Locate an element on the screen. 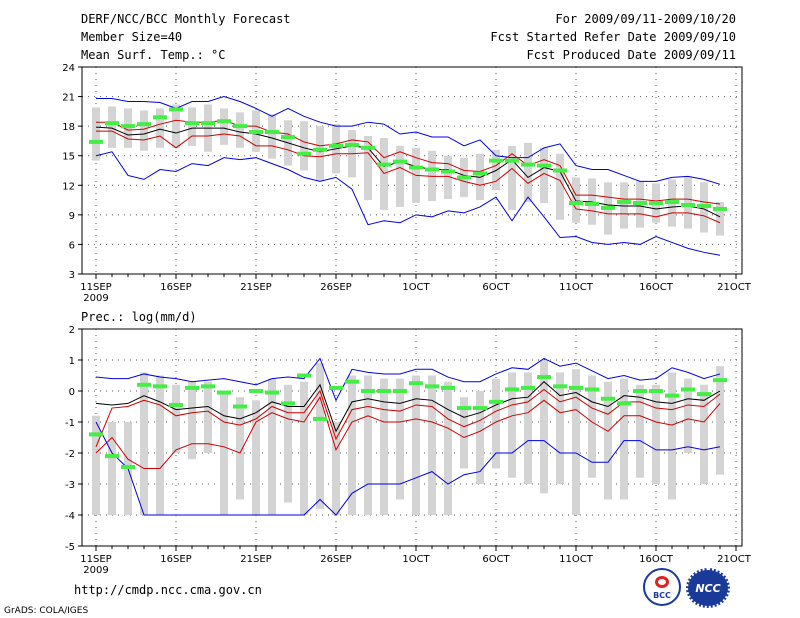 This screenshot has height=618, width=800. precipitation-x-tick-label: 21OCT is located at coordinates (734, 559).